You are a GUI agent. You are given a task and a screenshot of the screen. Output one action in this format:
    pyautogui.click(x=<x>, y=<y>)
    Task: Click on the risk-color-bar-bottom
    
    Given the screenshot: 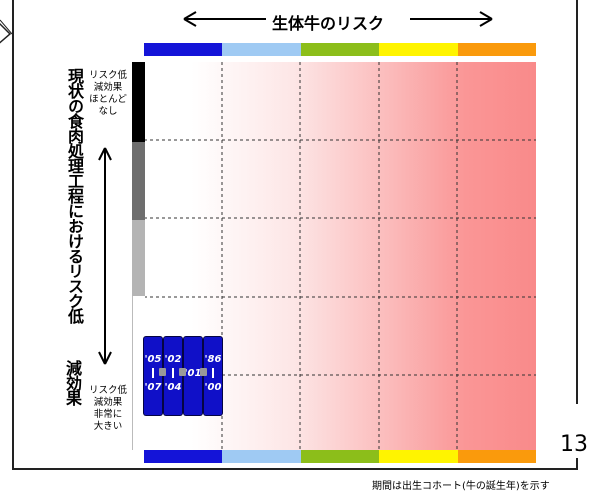 What is the action you would take?
    pyautogui.click(x=340, y=456)
    